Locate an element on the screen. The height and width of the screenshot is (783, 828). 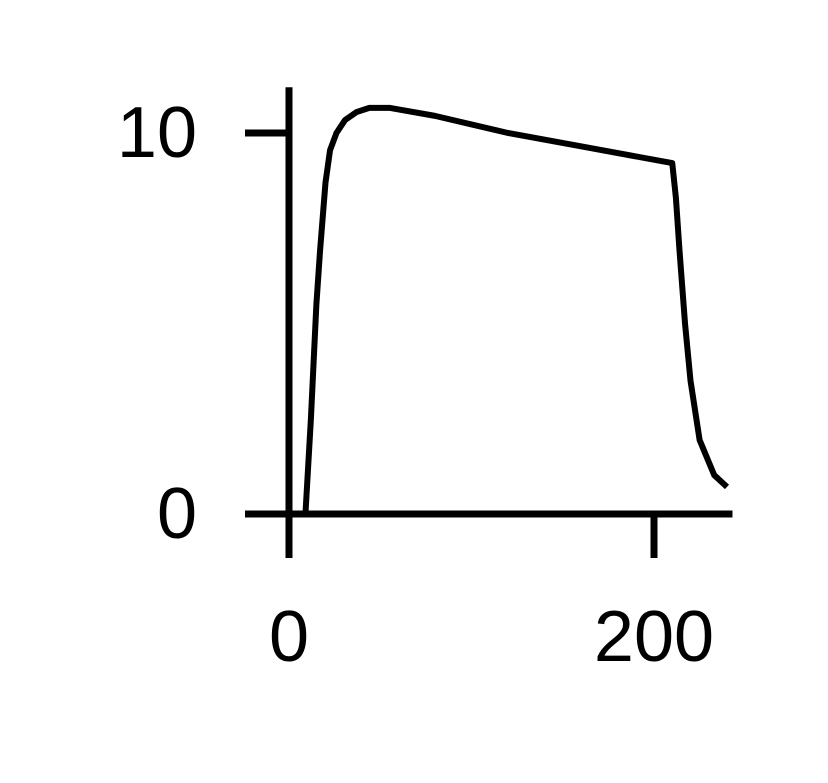
y-tick-label: 0 is located at coordinates (177, 514).